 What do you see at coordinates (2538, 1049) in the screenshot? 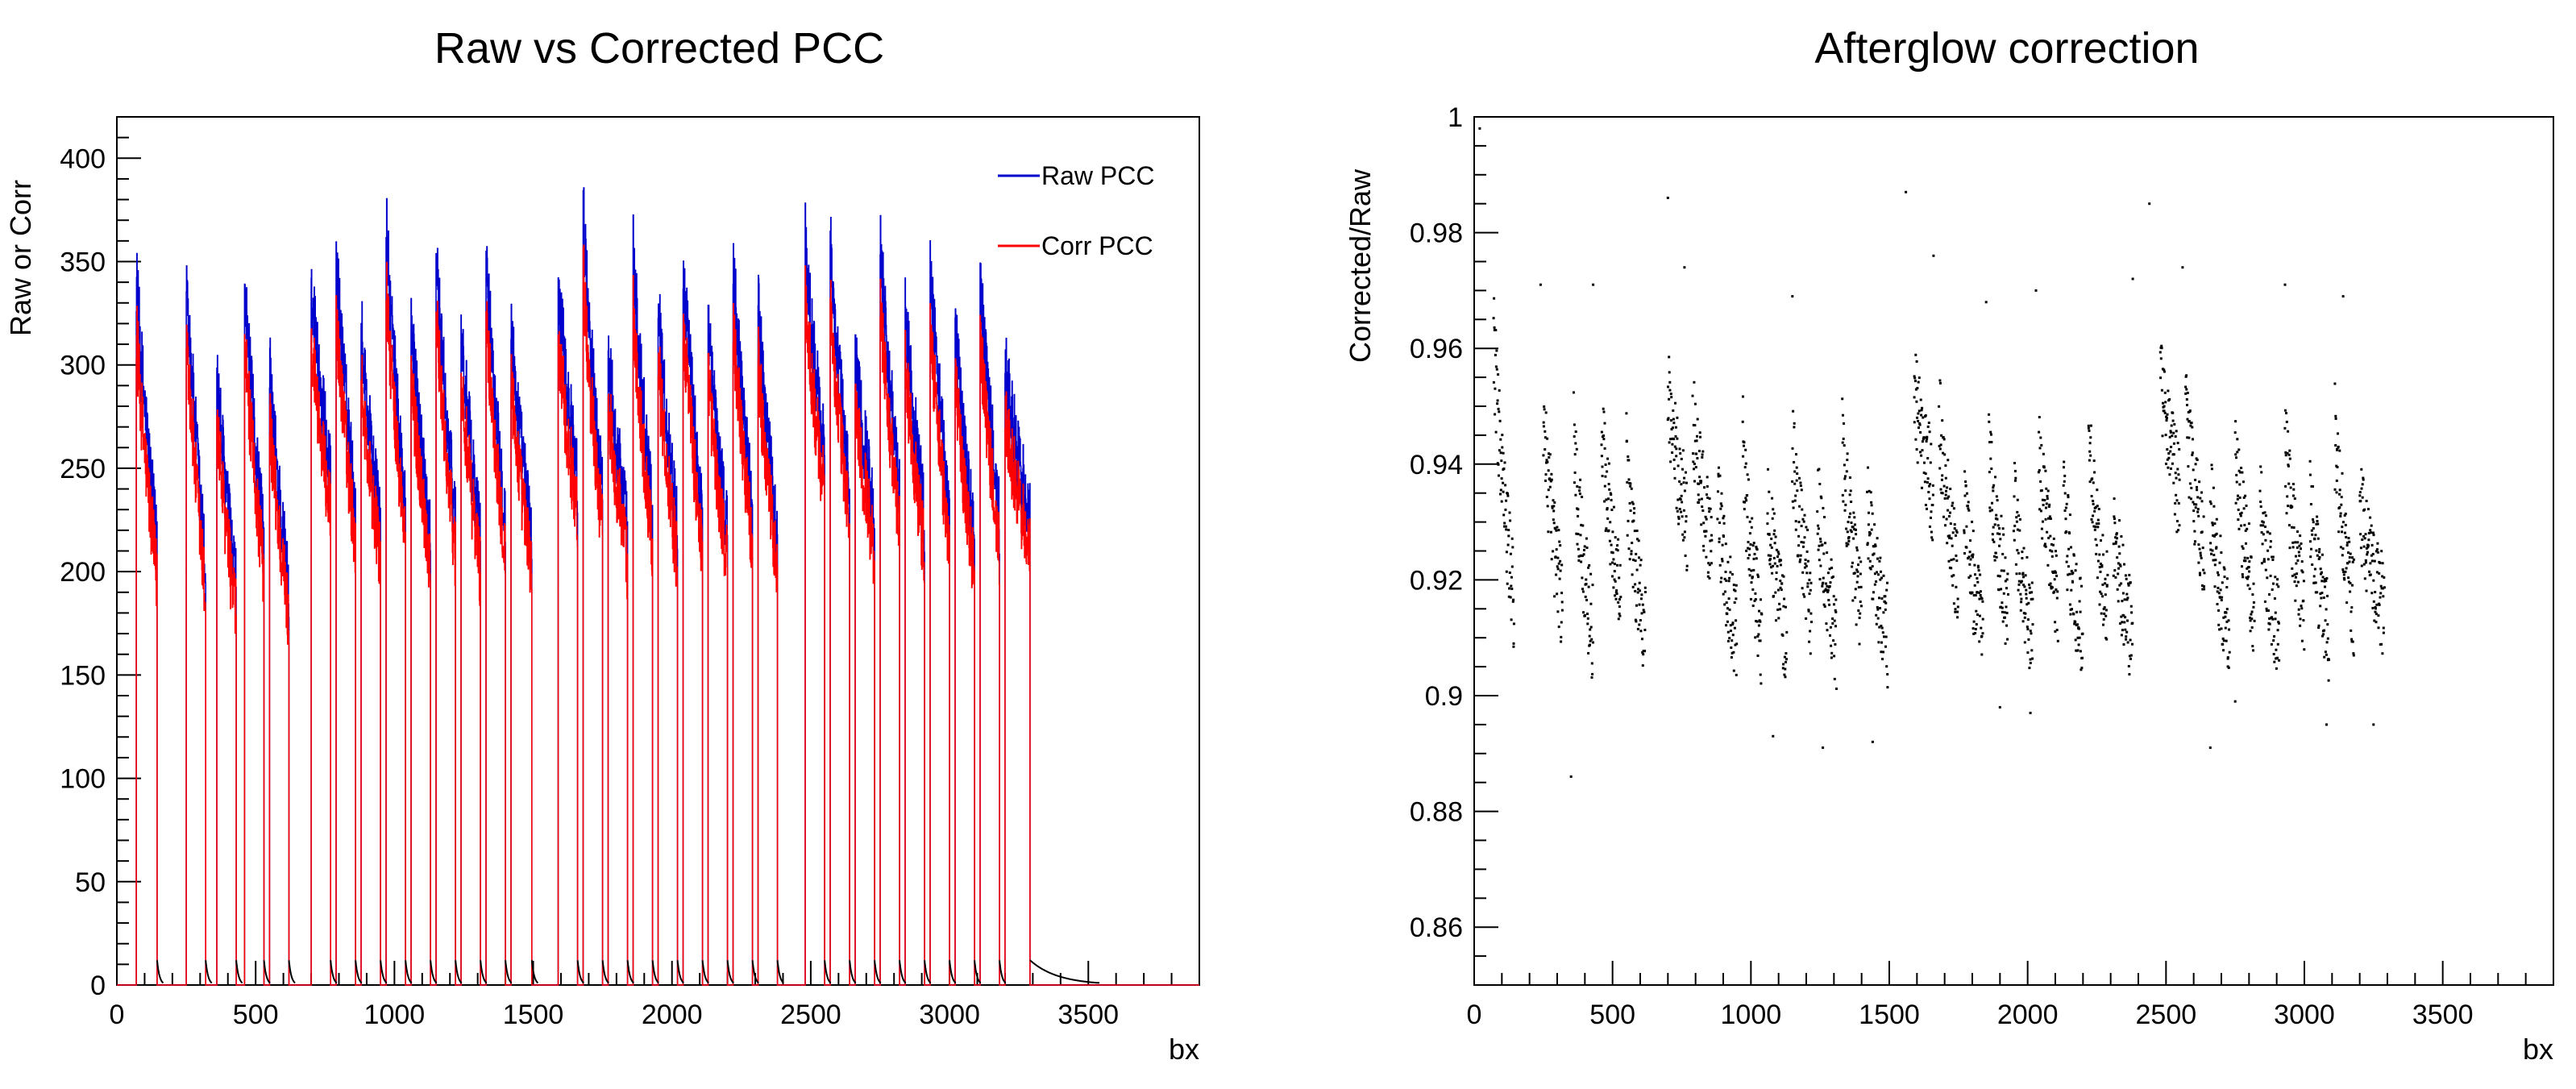
I see `right-x-axis-title: bx` at bounding box center [2538, 1049].